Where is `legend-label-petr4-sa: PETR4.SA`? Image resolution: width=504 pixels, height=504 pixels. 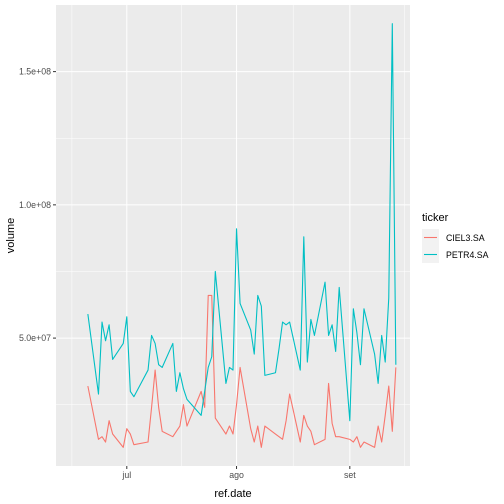
legend-label-petr4-sa: PETR4.SA is located at coordinates (467, 255).